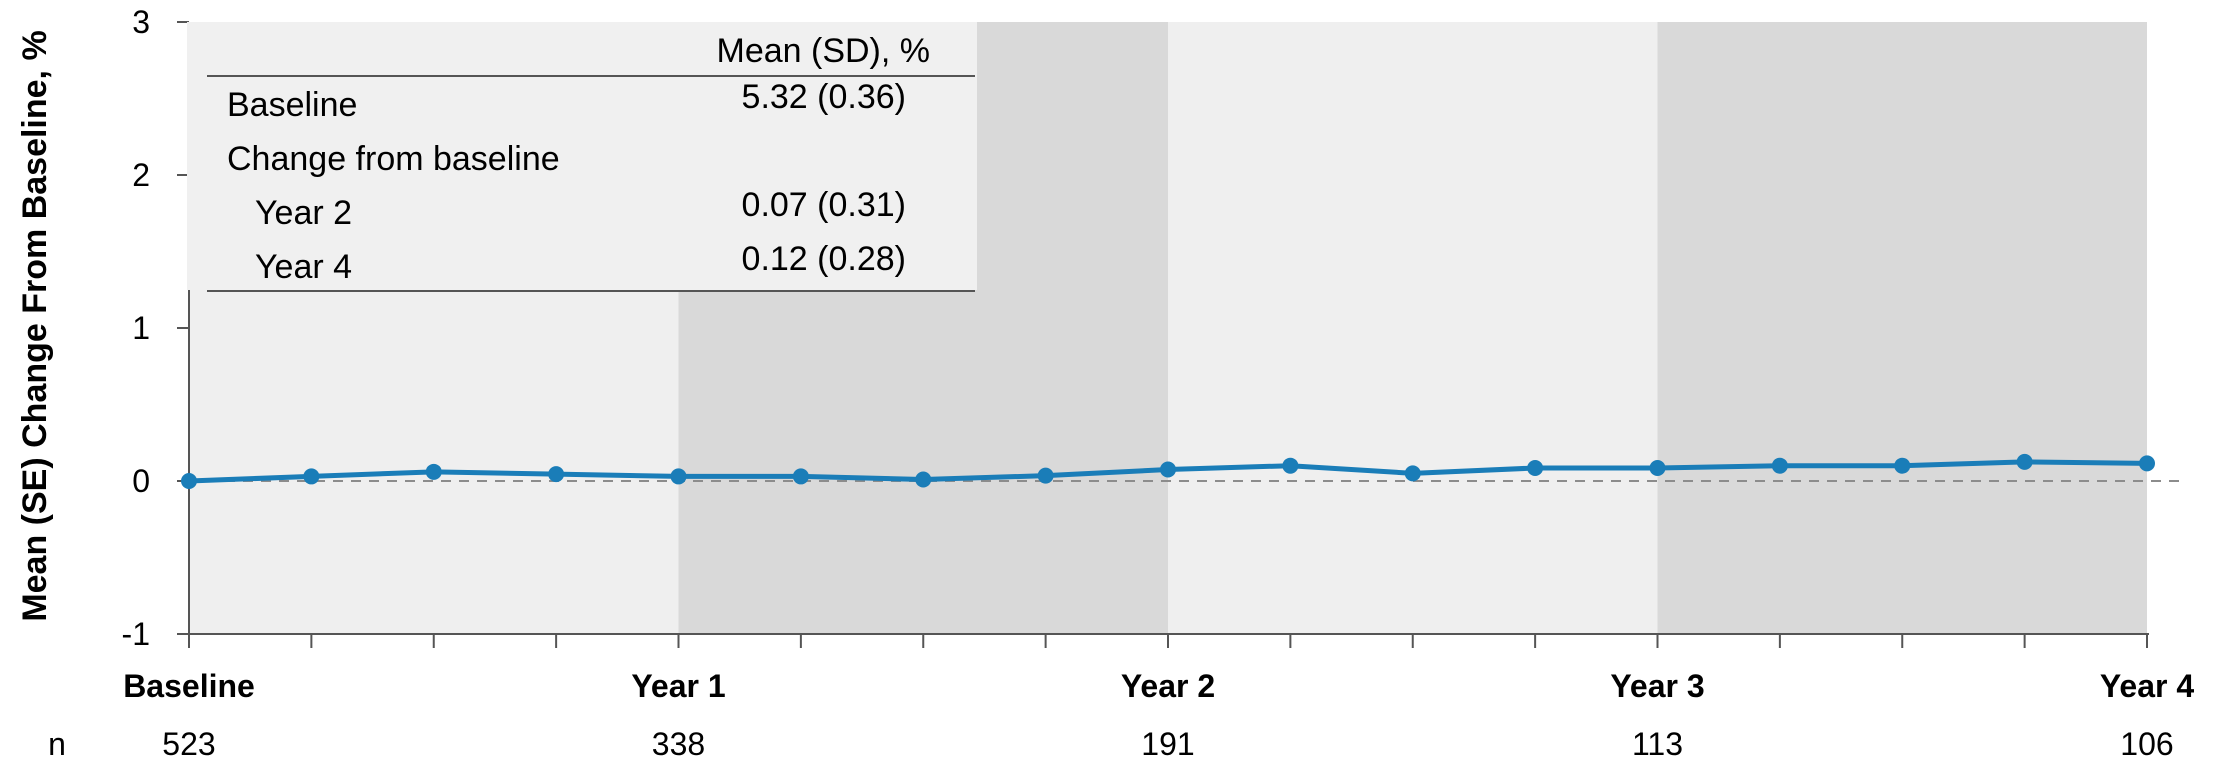 This screenshot has height=761, width=2231. Describe the element at coordinates (141, 175) in the screenshot. I see `y-tick-label: 2` at that location.